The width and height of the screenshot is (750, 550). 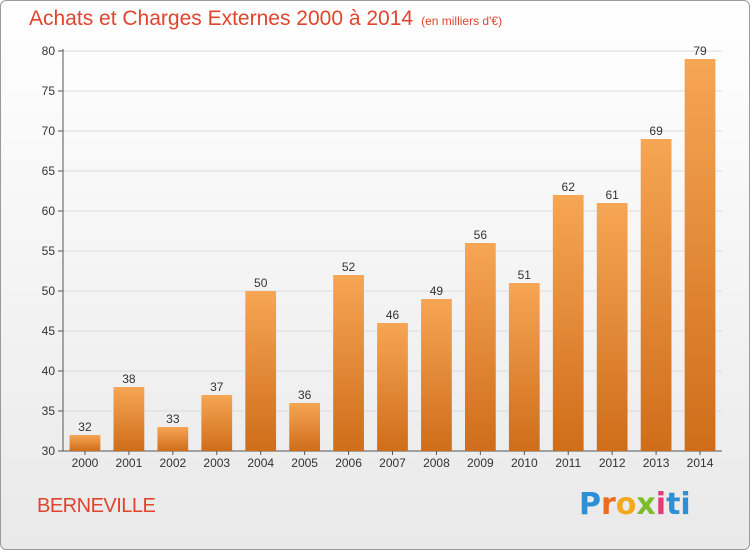 I want to click on x-tick-label: 2006, so click(x=348, y=463).